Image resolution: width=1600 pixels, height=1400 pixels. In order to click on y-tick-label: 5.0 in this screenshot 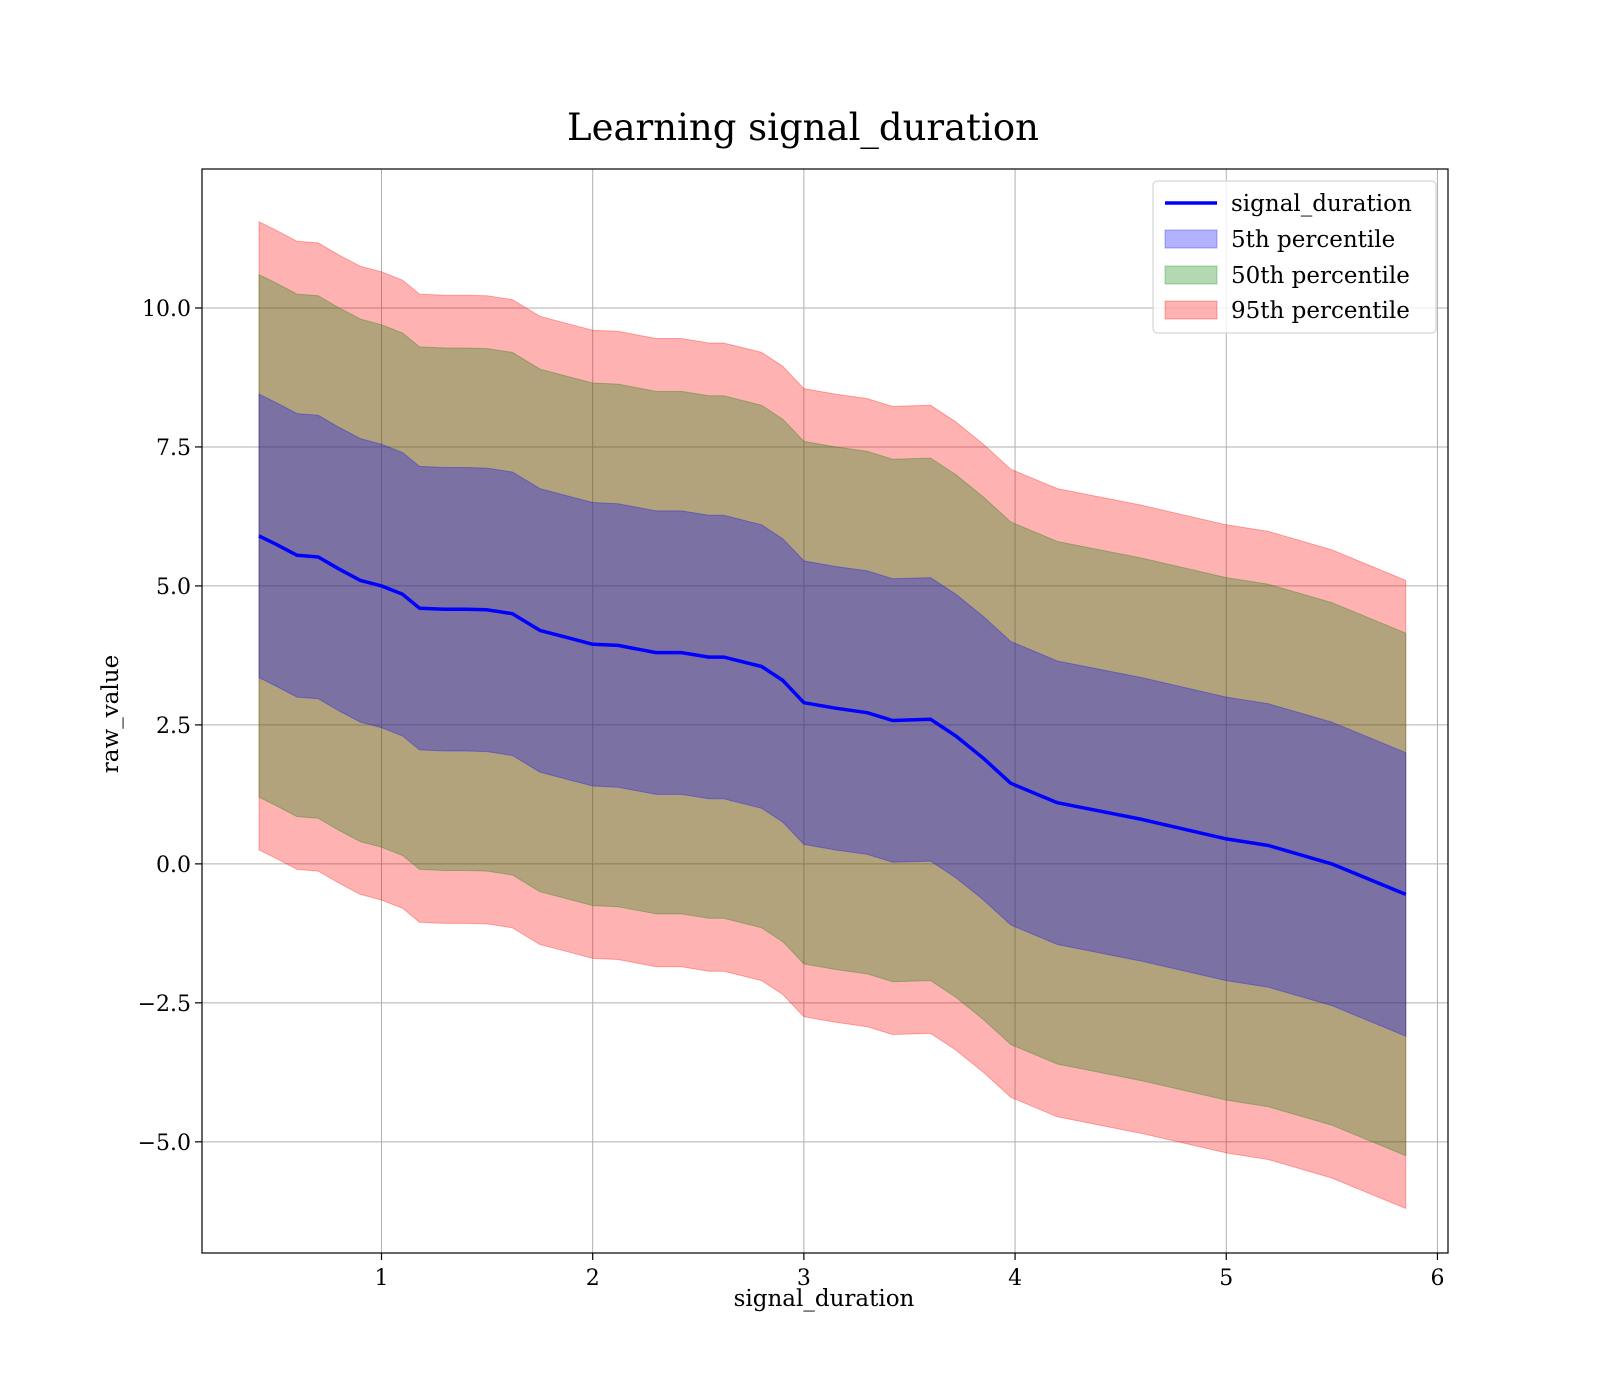, I will do `click(173, 587)`.